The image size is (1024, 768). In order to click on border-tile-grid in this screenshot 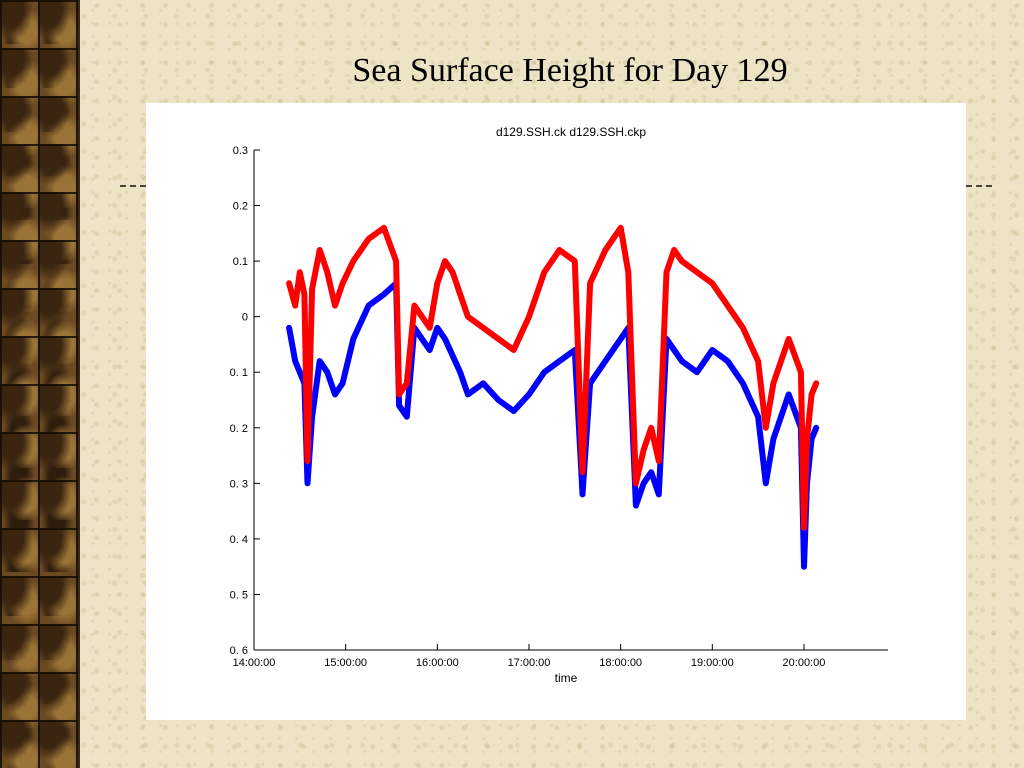, I will do `click(39, 384)`.